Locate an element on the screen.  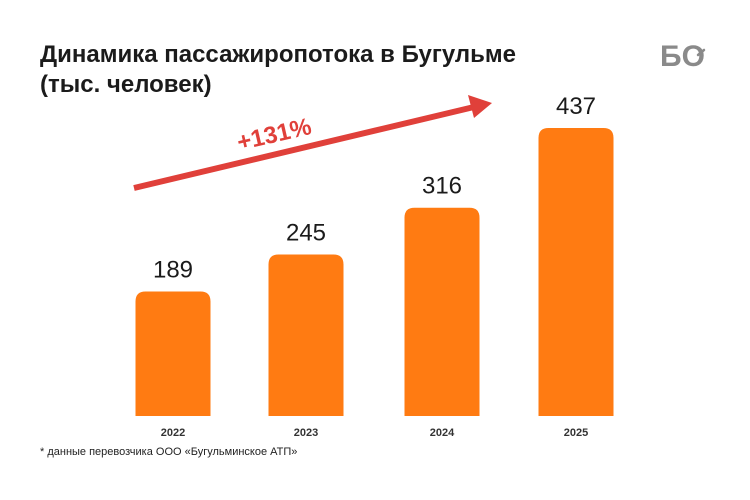
bo-logo-clock-hand is located at coordinates (701, 52).